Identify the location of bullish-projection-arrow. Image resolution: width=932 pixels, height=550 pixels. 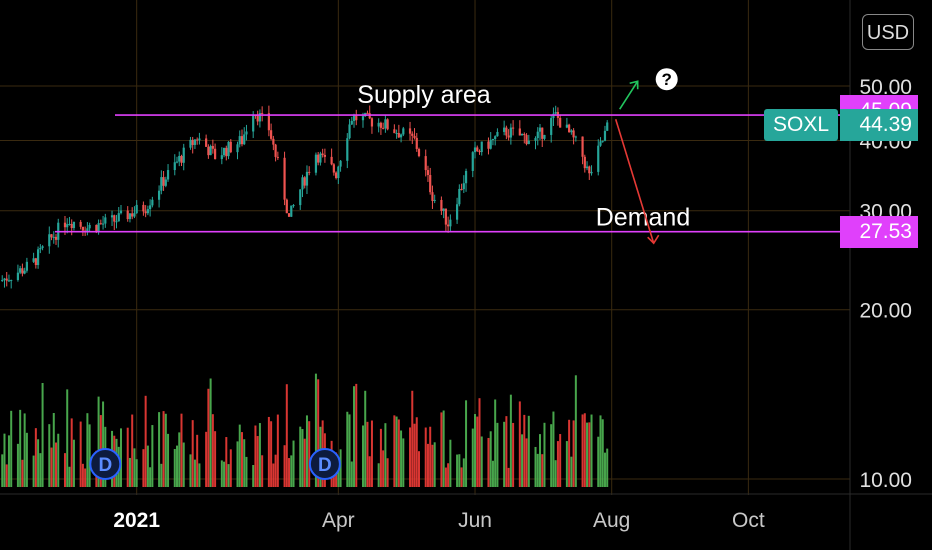
(629, 95).